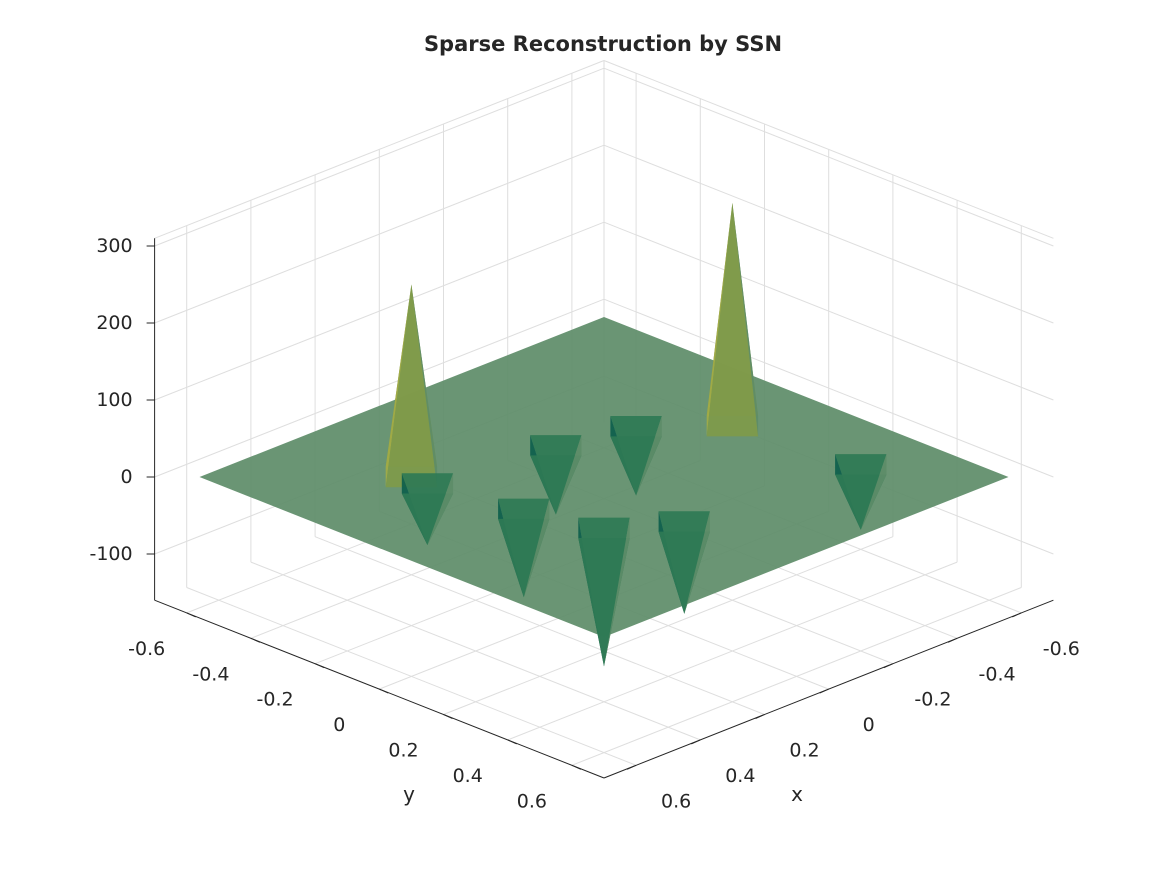  What do you see at coordinates (932, 700) in the screenshot?
I see `x-tick-label: -0.2` at bounding box center [932, 700].